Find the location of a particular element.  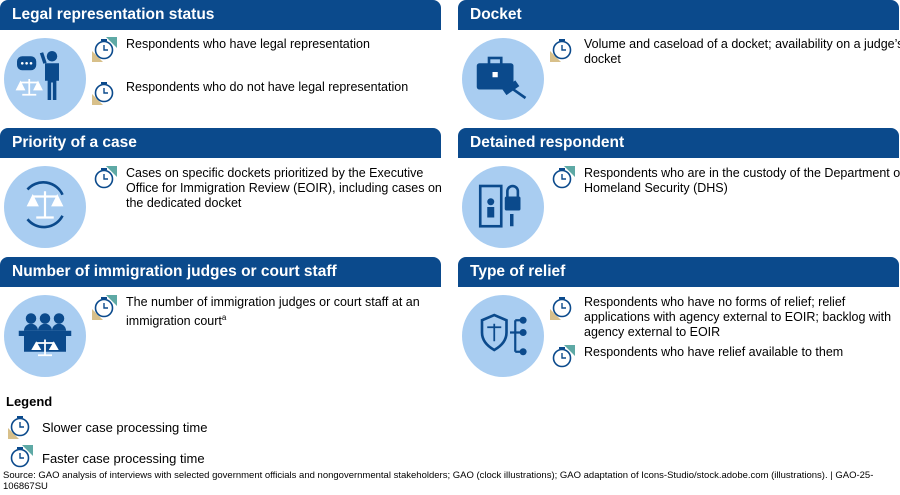

legend-faster: Faster case processing time is located at coordinates (106, 458).